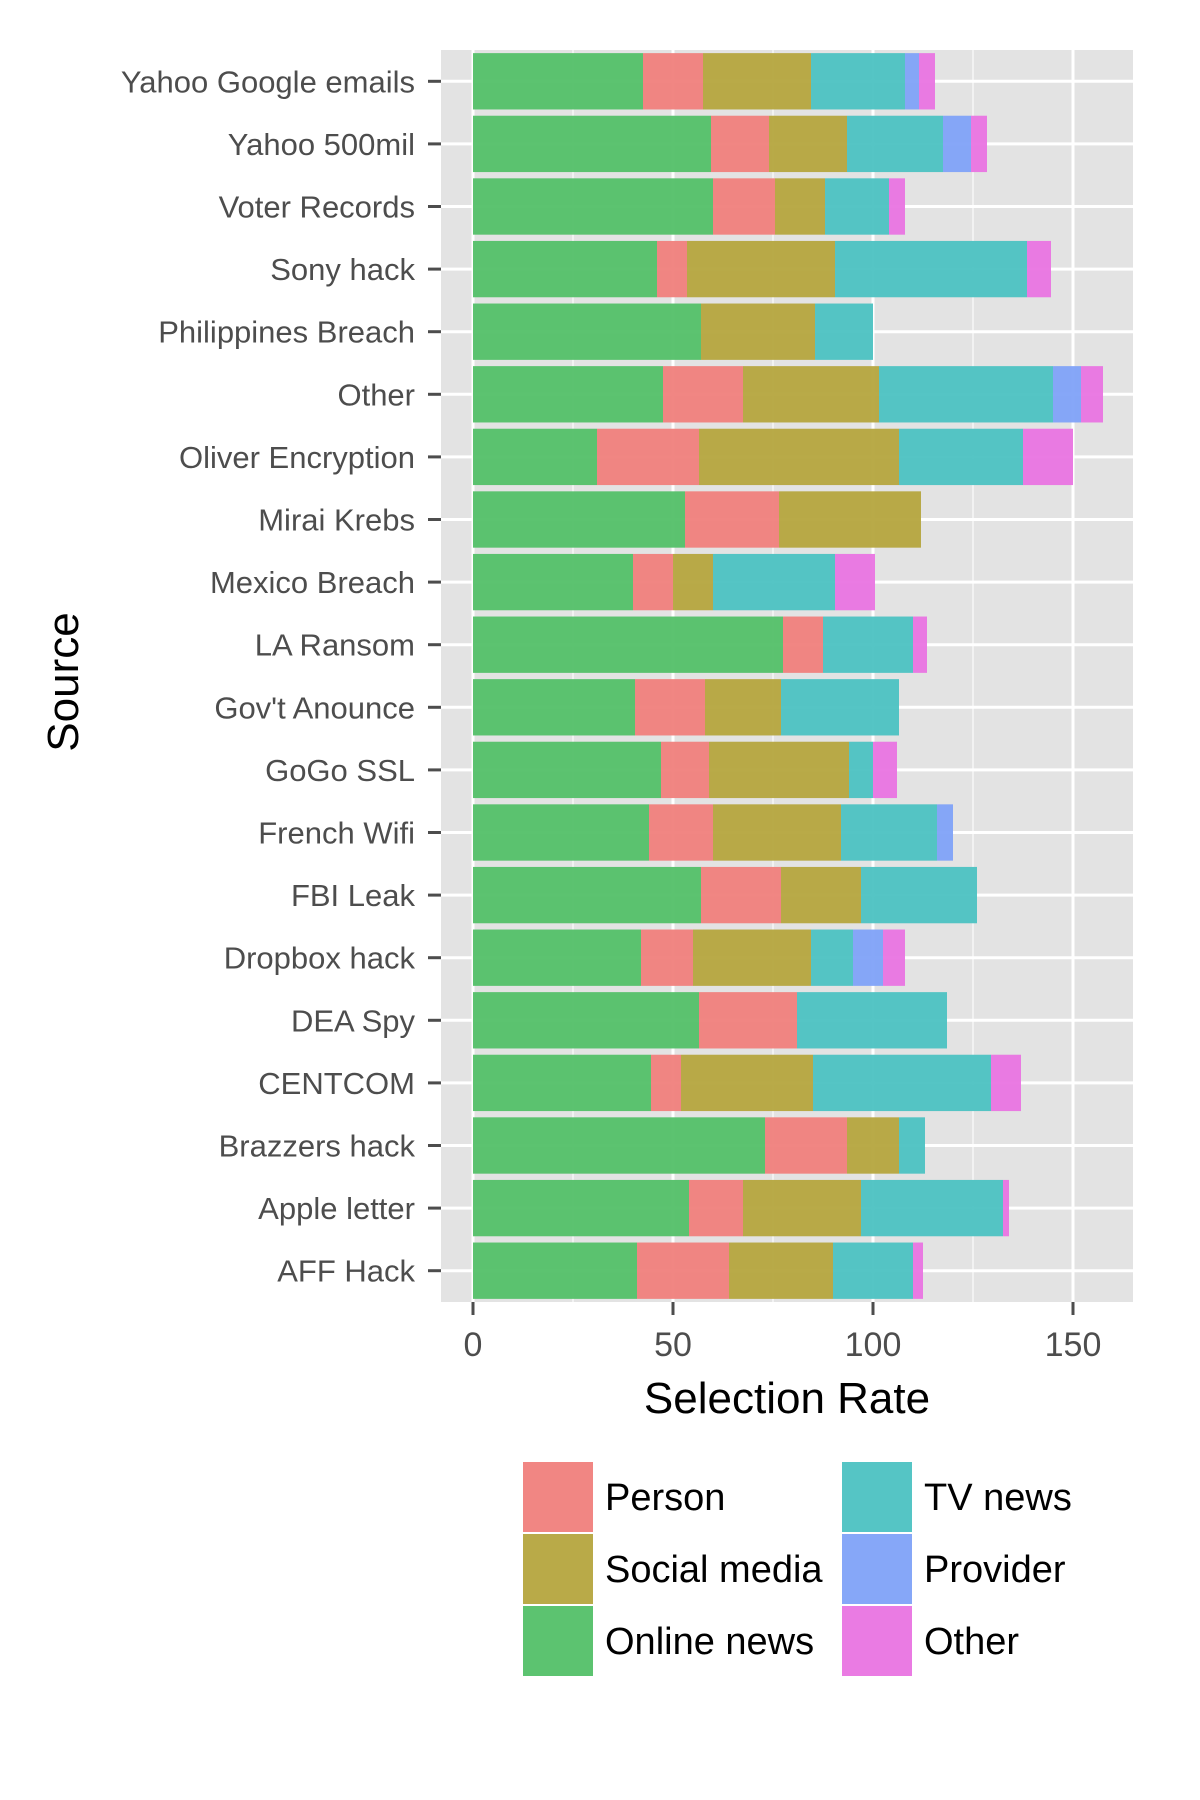 This screenshot has height=1800, width=1200. What do you see at coordinates (268, 81) in the screenshot?
I see `y-tick-label: Yahoo Google emails` at bounding box center [268, 81].